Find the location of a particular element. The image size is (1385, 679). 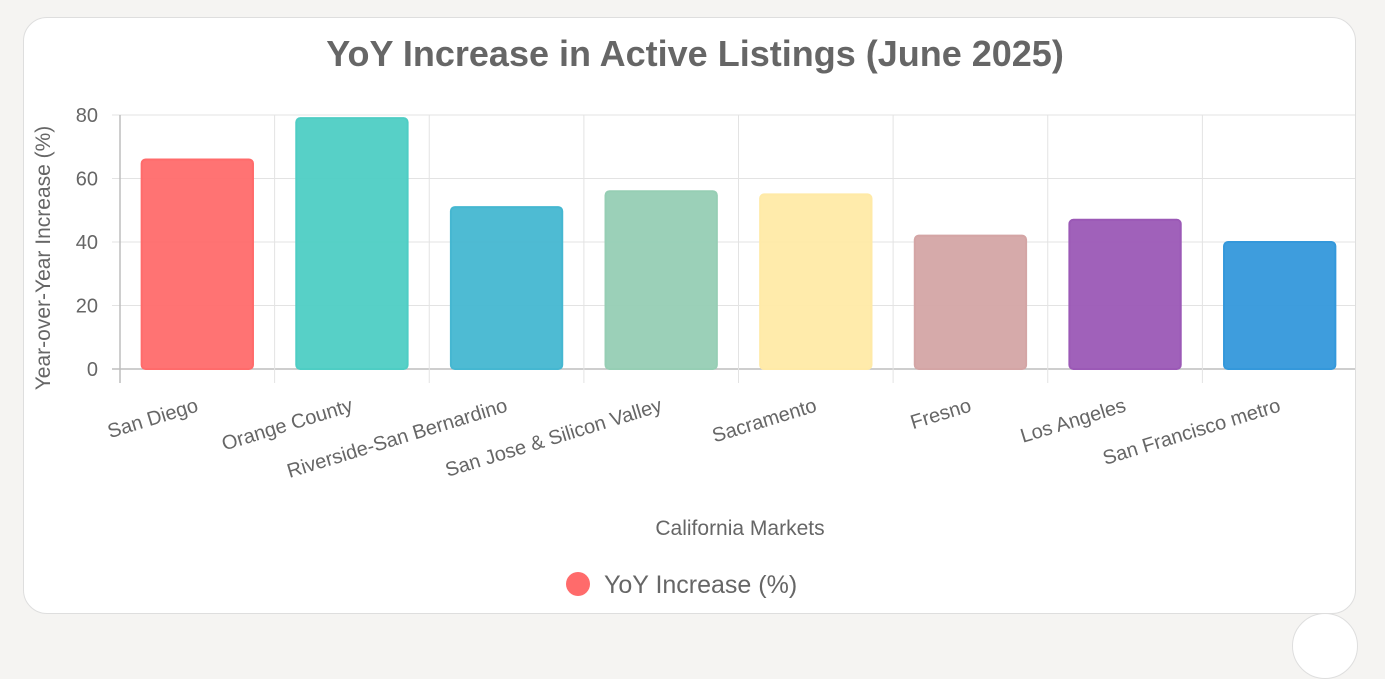

x-axis-label: California Markets is located at coordinates (739, 528).